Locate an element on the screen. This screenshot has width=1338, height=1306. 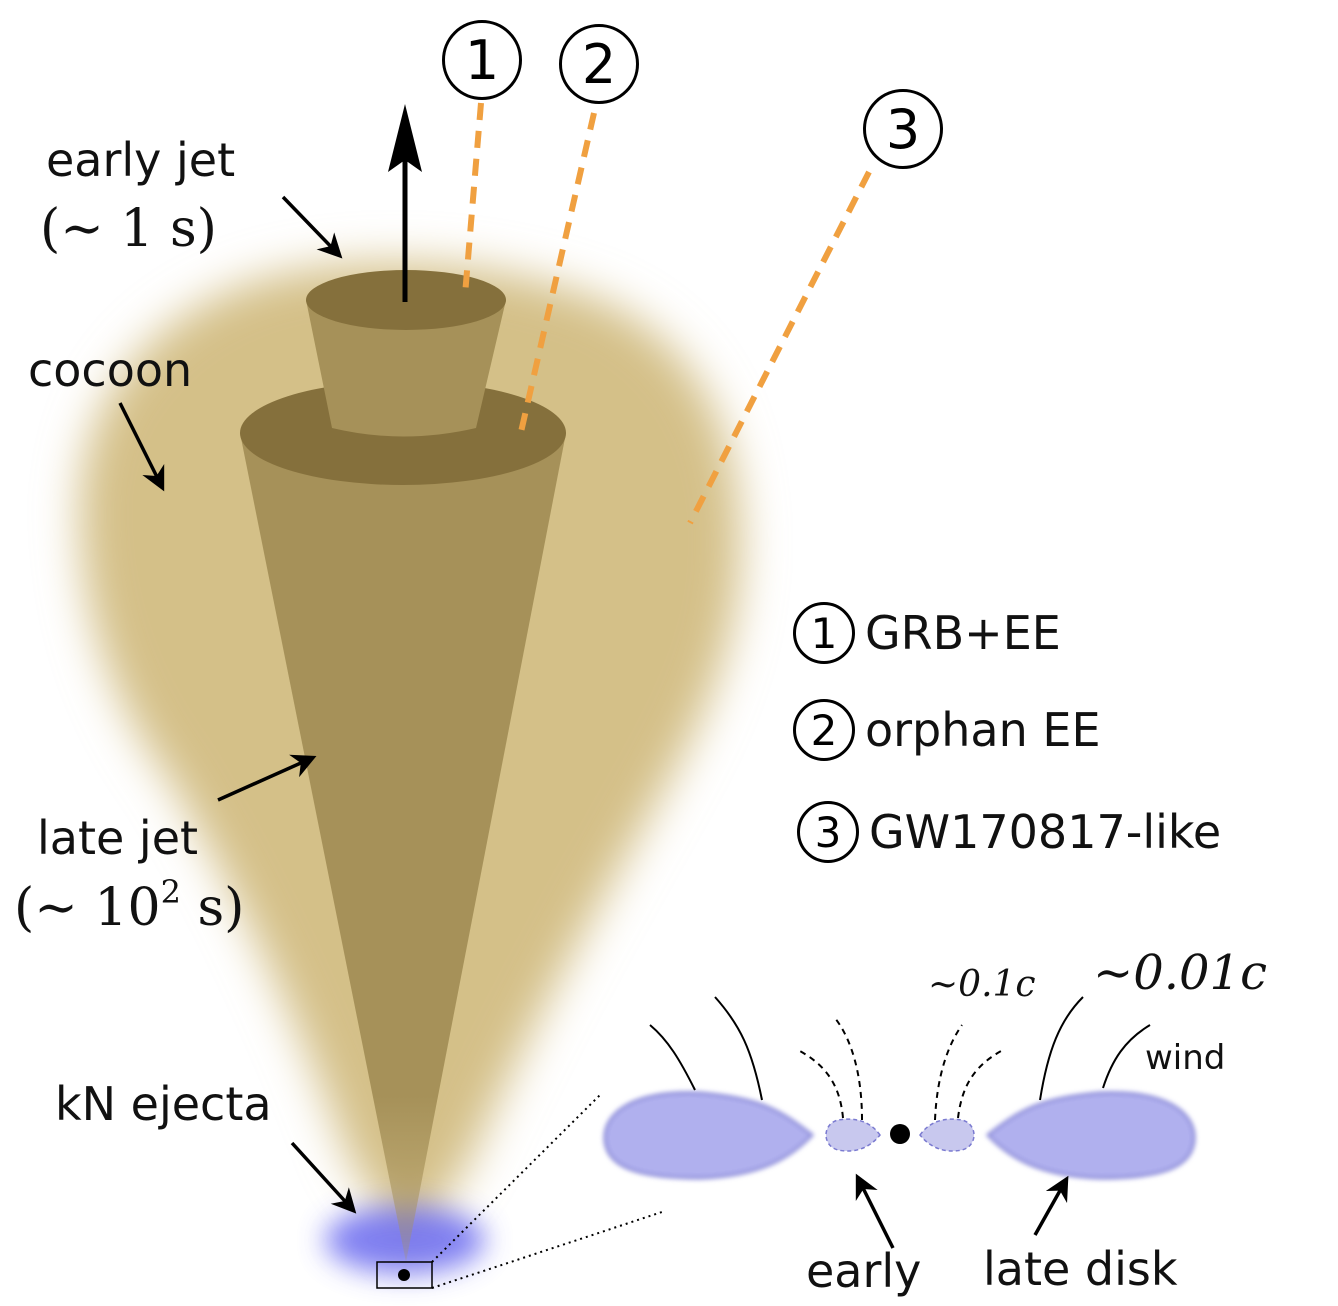
marker-1: 1 is located at coordinates (482, 60).